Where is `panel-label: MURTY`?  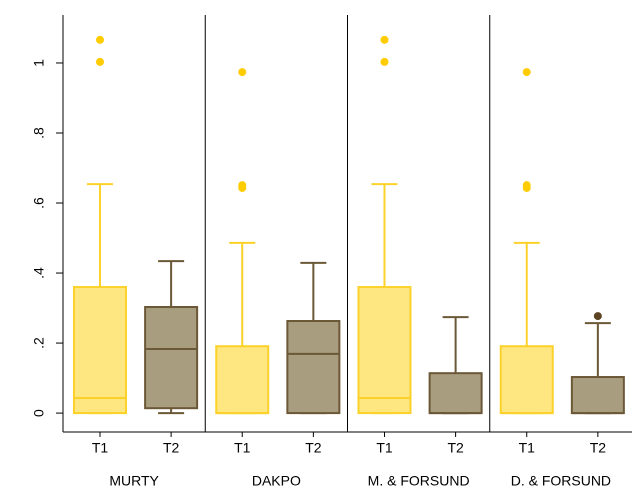 panel-label: MURTY is located at coordinates (134, 481).